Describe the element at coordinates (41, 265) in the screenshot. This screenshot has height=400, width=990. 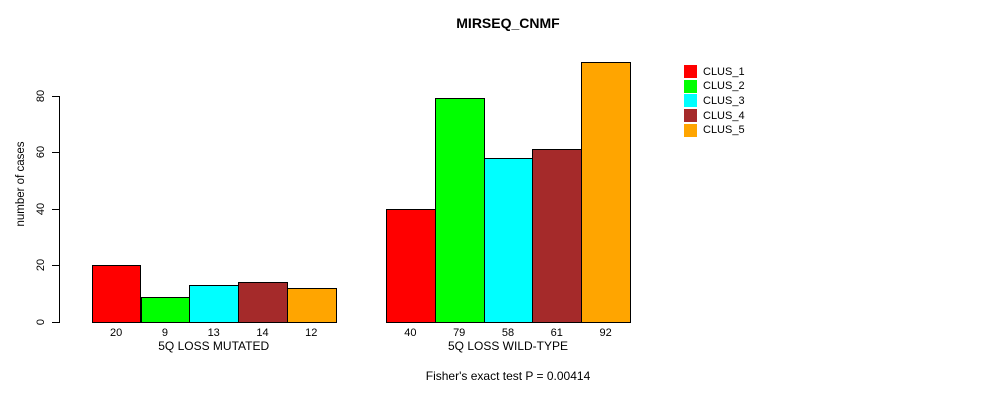
I see `y-tick-label: 20` at that location.